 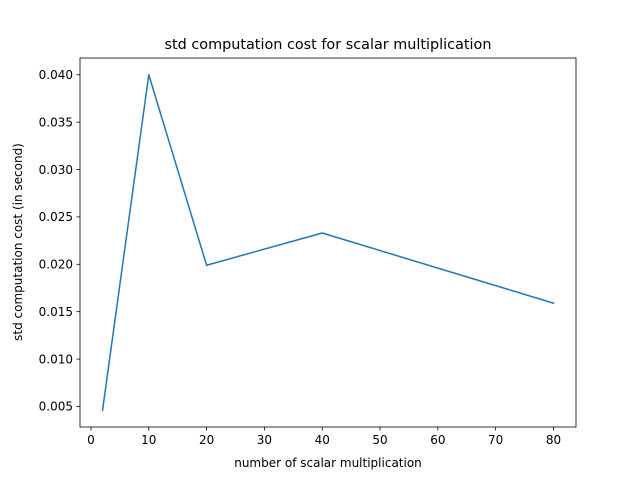 I want to click on x-axis-ticks: 0 10 20 30 40 50 60 70 80, so click(x=324, y=437).